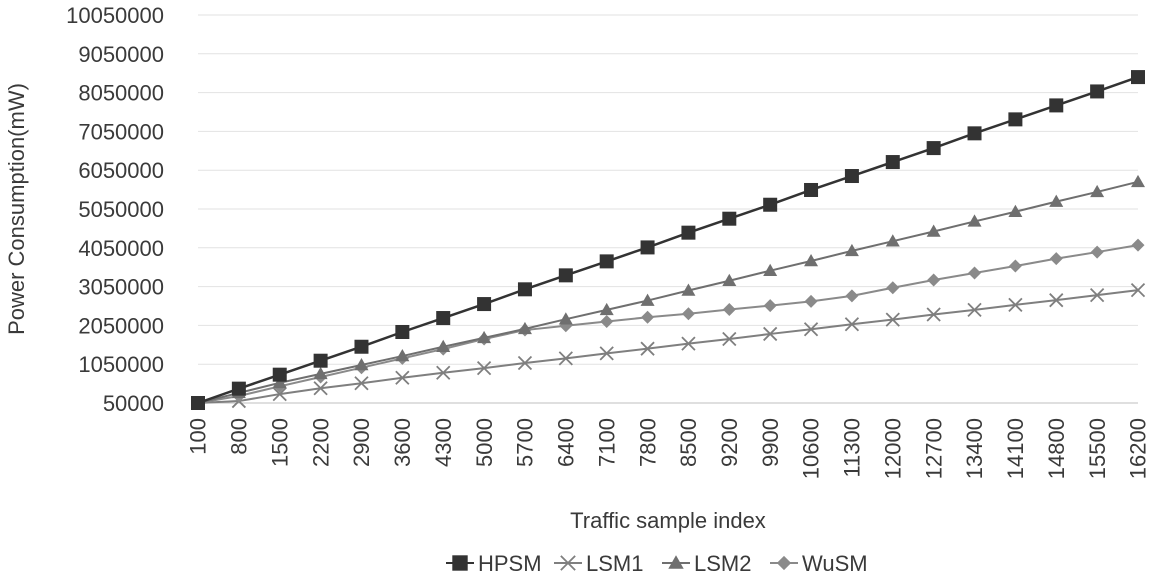 The image size is (1155, 579). What do you see at coordinates (614, 563) in the screenshot?
I see `legend-label: LSM1` at bounding box center [614, 563].